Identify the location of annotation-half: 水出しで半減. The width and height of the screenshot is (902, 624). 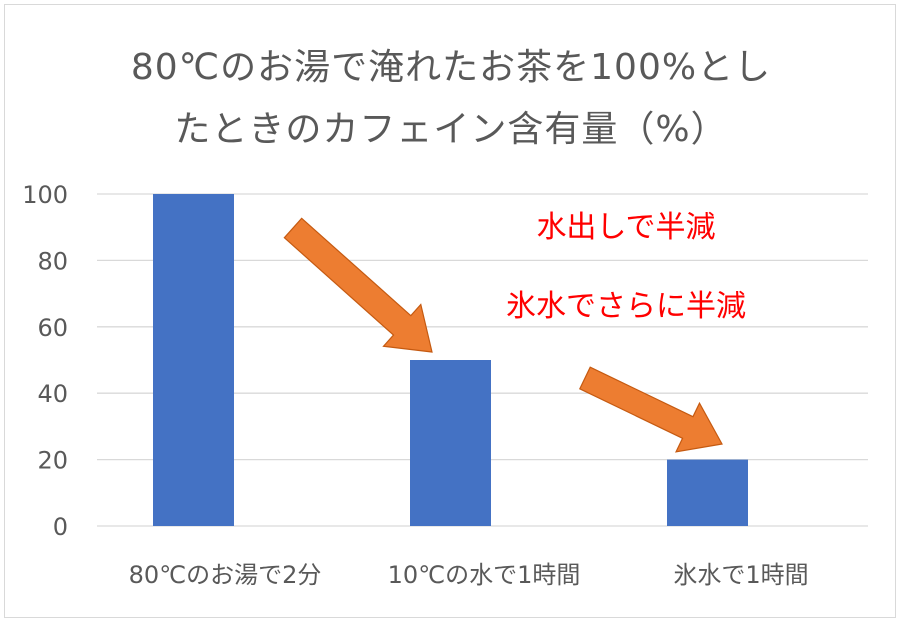
(625, 227).